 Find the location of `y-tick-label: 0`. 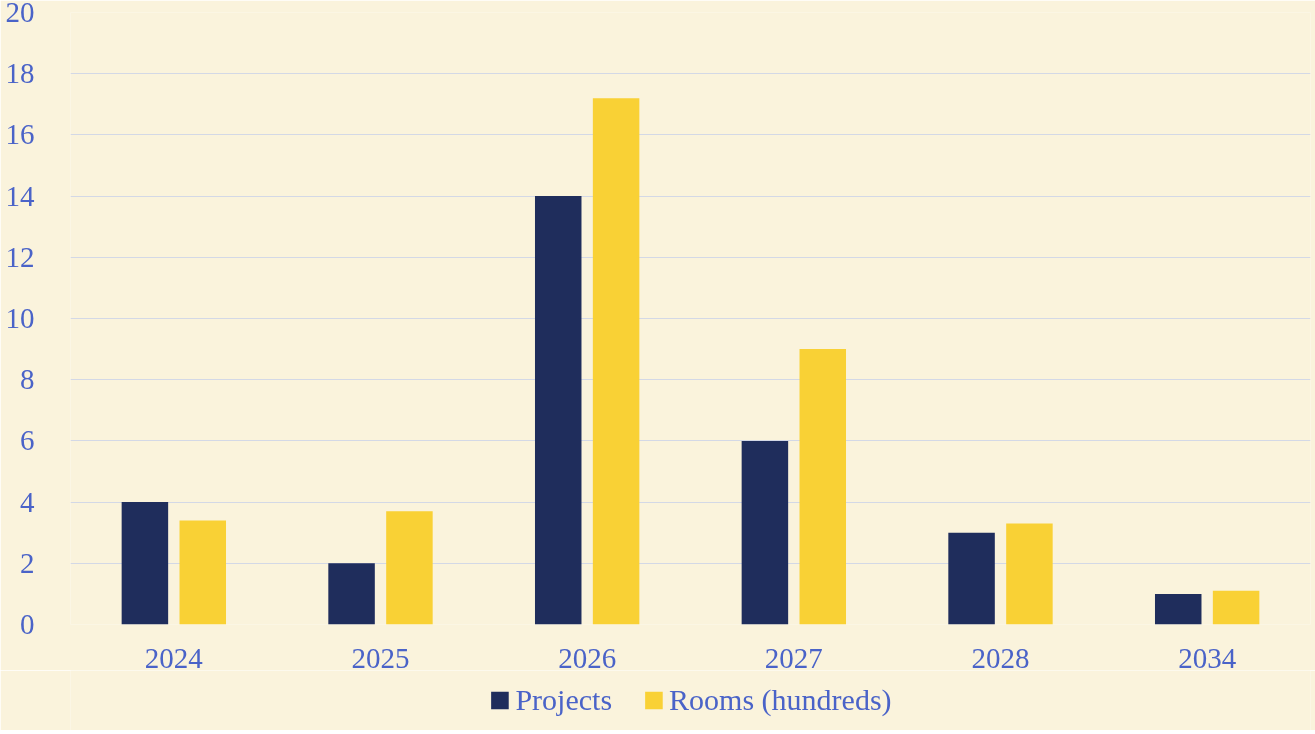

y-tick-label: 0 is located at coordinates (27, 624).